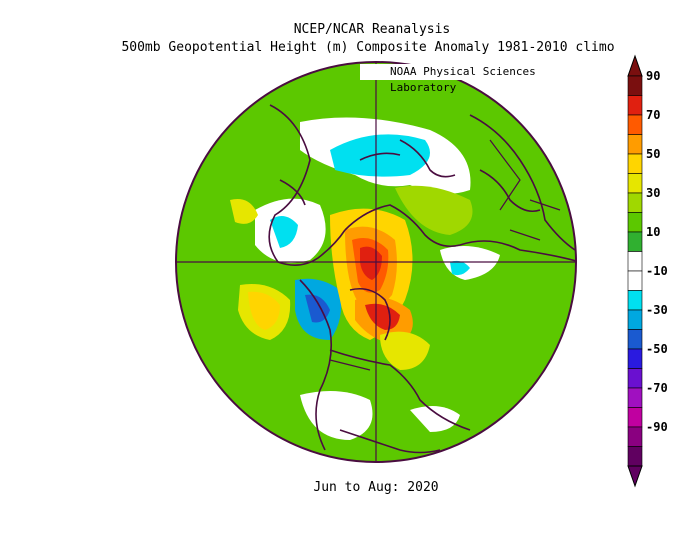  Describe the element at coordinates (653, 154) in the screenshot. I see `colorbar-tick-label: 50` at that location.